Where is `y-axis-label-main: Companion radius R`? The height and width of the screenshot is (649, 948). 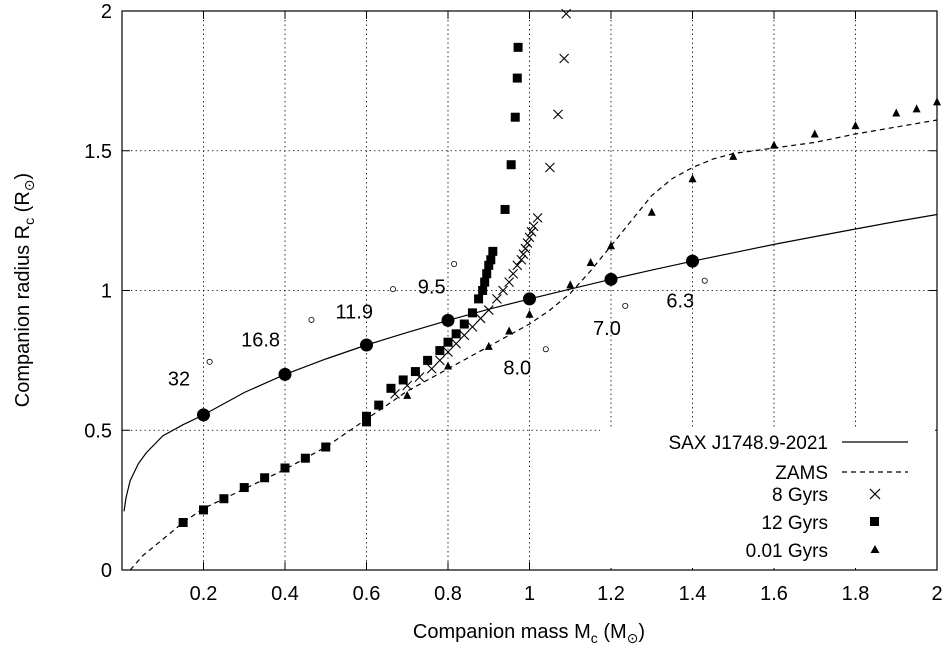 y-axis-label-main: Companion radius R is located at coordinates (23, 316).